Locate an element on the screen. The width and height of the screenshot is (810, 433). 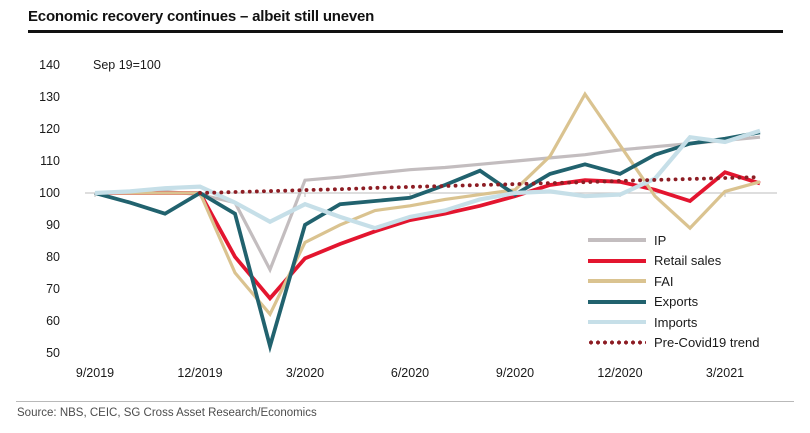
legend-item: FAI is located at coordinates (674, 281).